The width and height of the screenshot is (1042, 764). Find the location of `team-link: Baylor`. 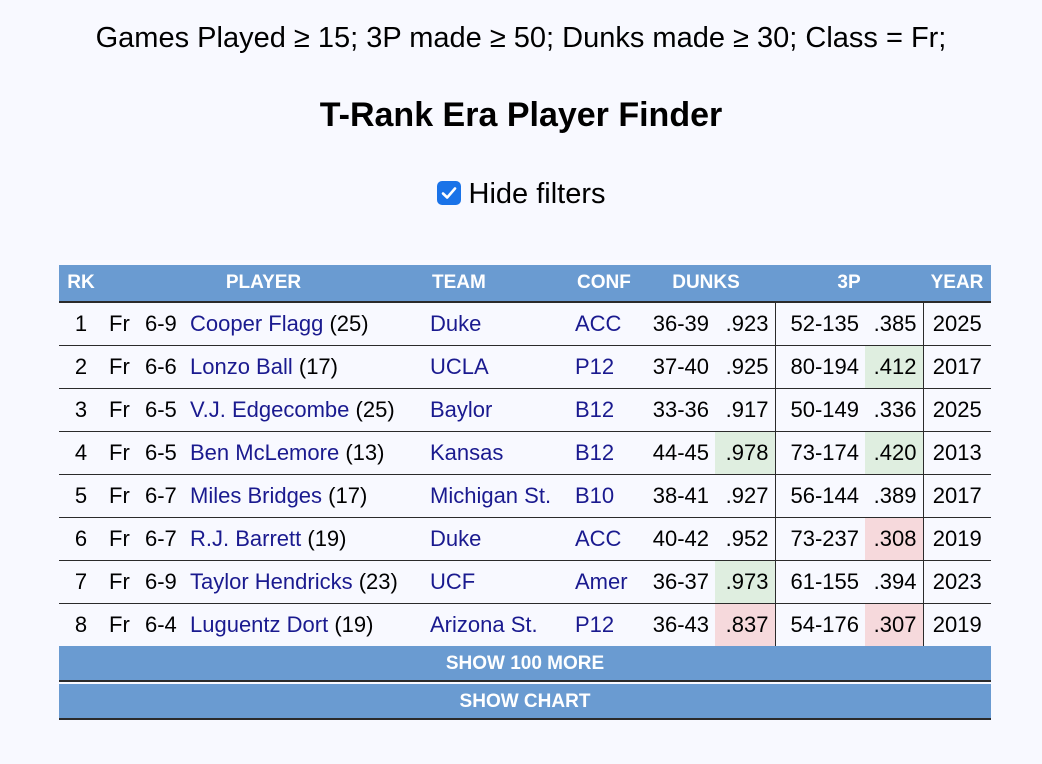

team-link: Baylor is located at coordinates (461, 409).